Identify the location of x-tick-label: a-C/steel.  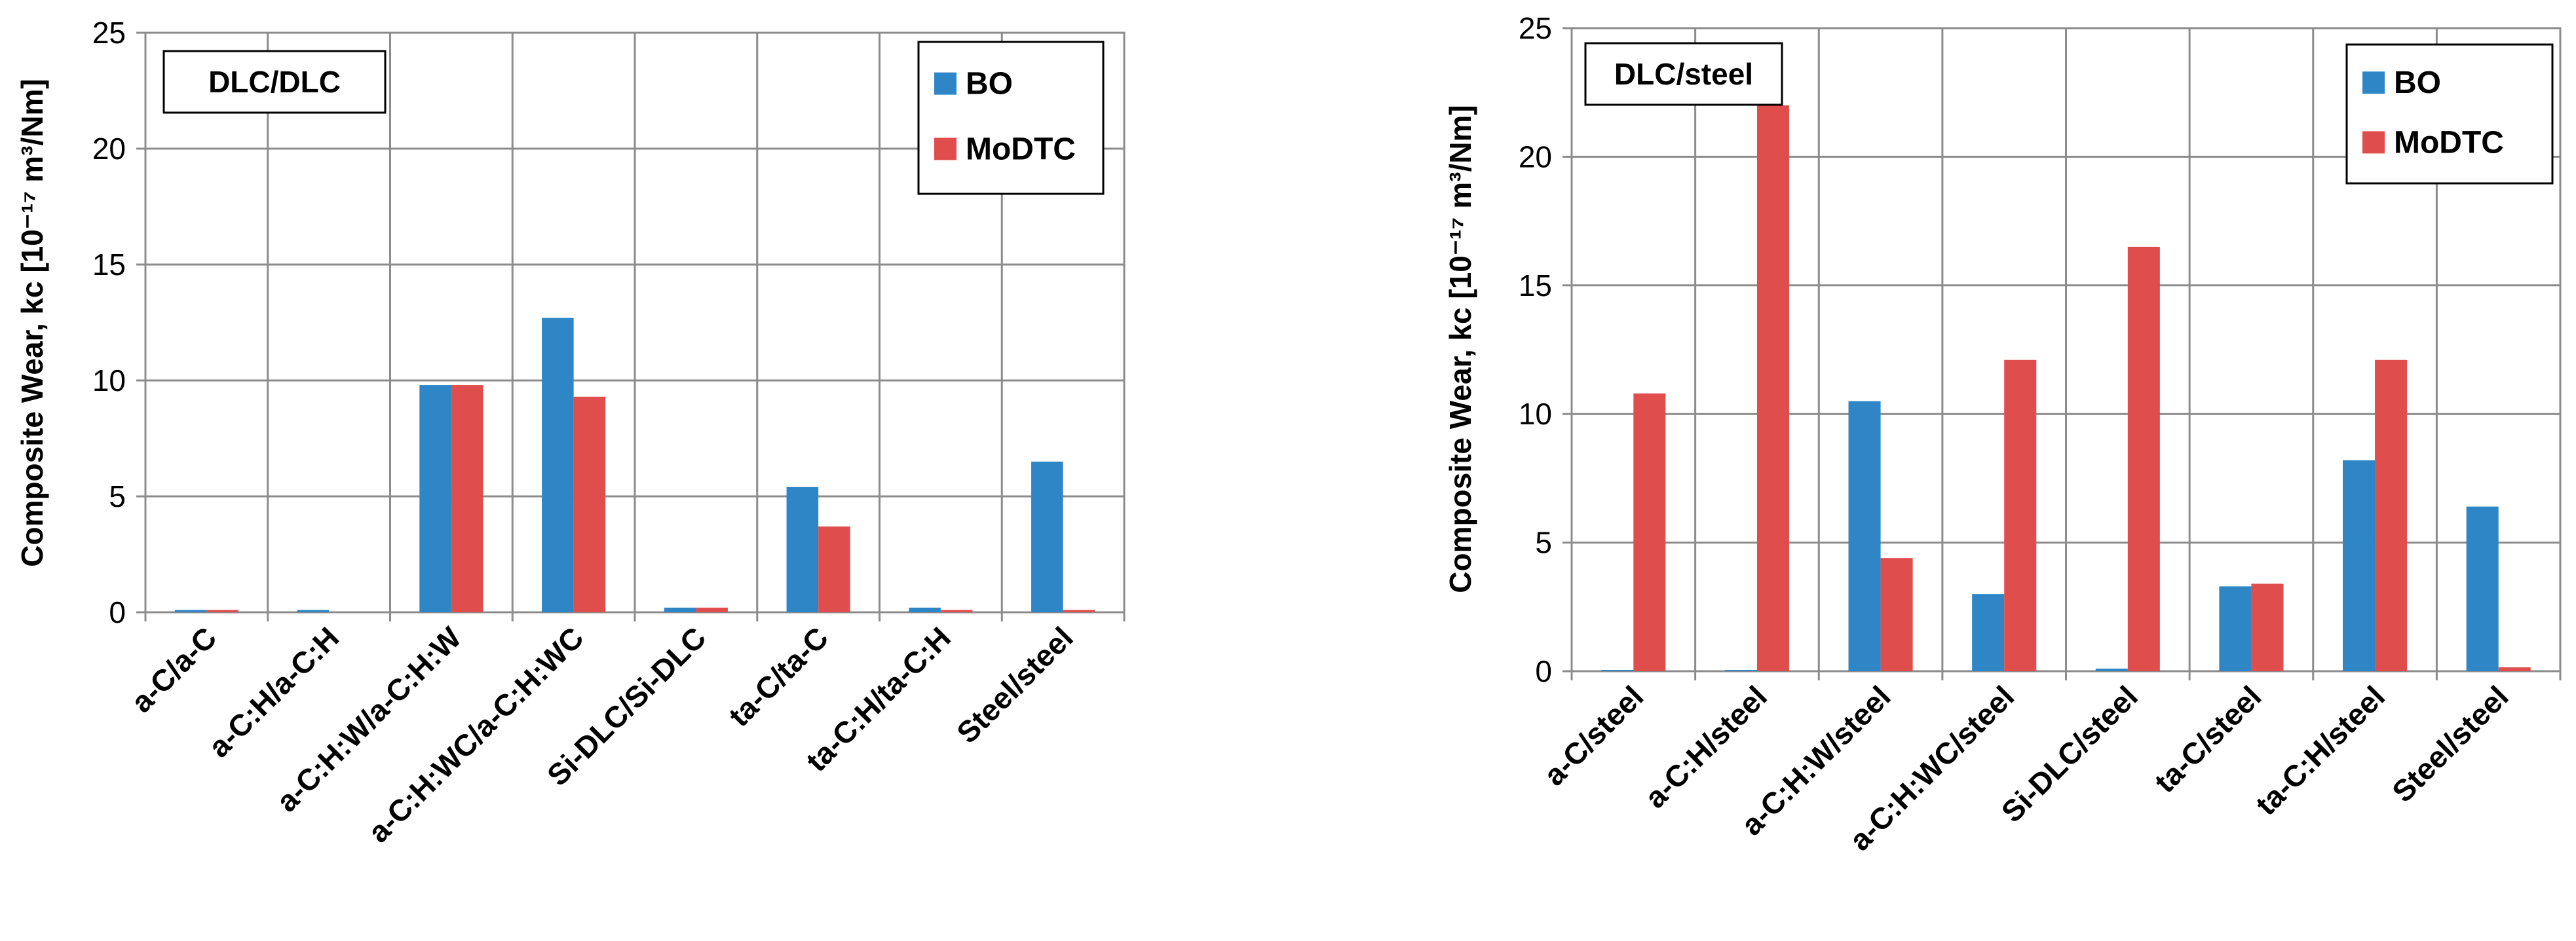
(1594, 735).